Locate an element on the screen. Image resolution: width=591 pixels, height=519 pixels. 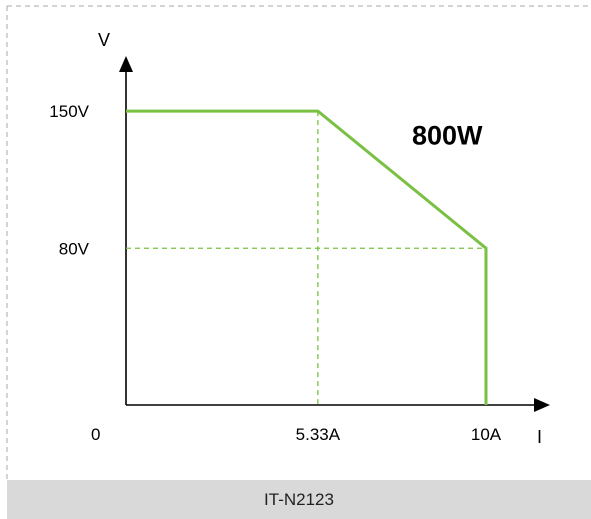
y-axis-arrow is located at coordinates (126, 64).